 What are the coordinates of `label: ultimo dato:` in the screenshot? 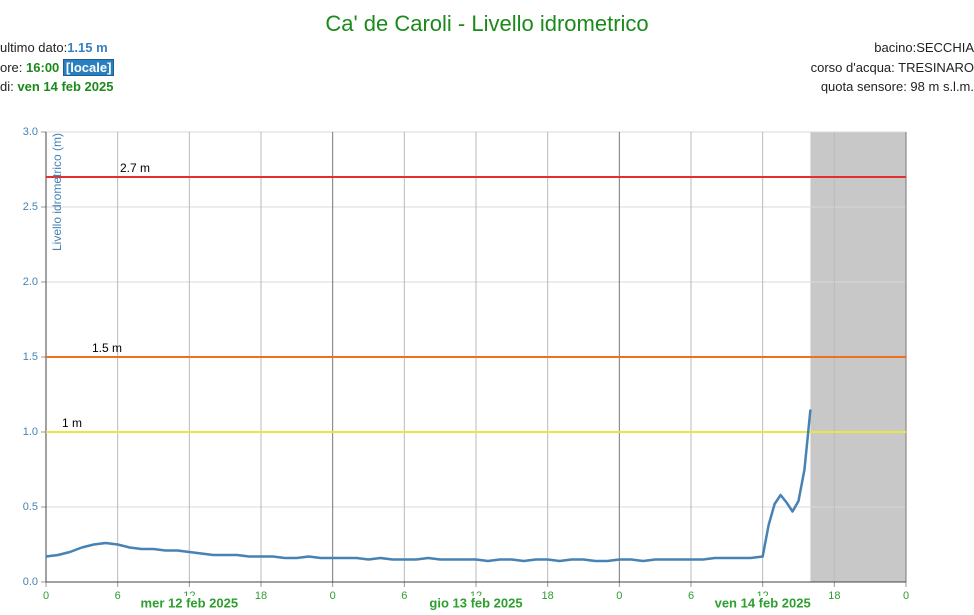 It's located at (34, 47).